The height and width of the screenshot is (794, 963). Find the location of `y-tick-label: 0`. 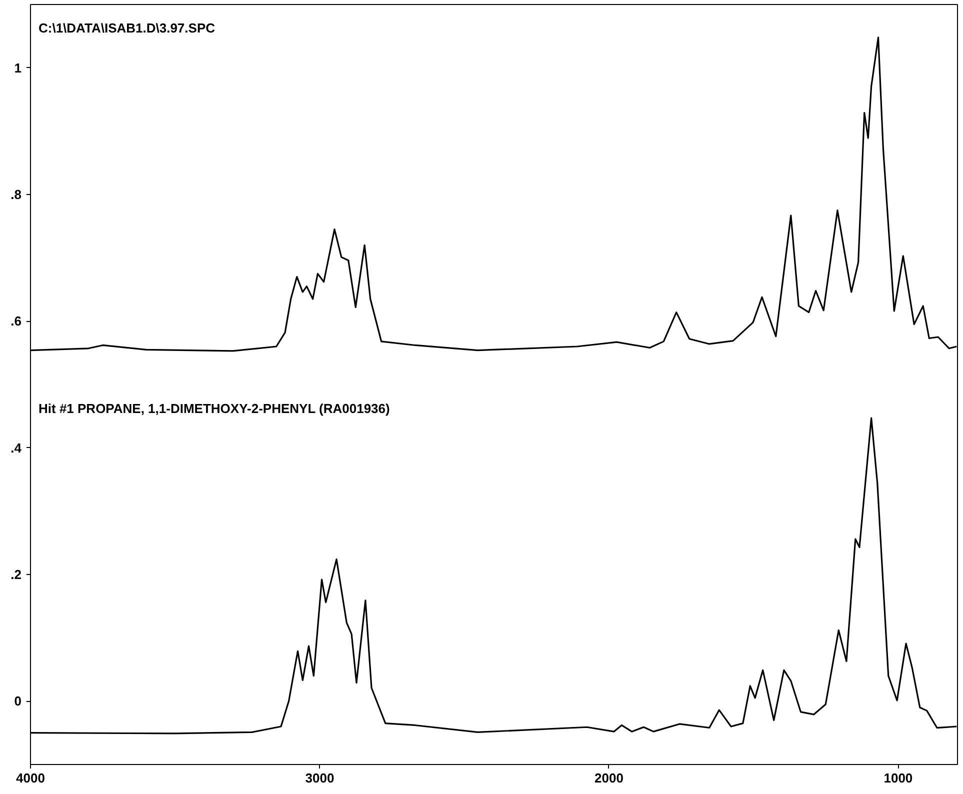

y-tick-label: 0 is located at coordinates (18, 701).